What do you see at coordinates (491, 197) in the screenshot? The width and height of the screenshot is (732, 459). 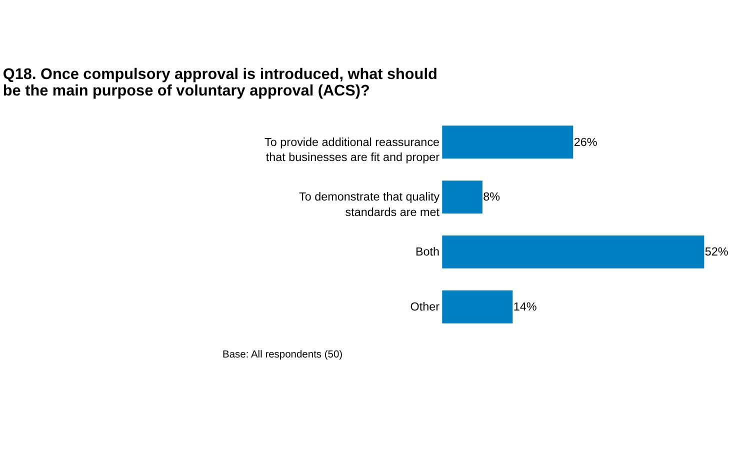 I see `data-label: 8%` at bounding box center [491, 197].